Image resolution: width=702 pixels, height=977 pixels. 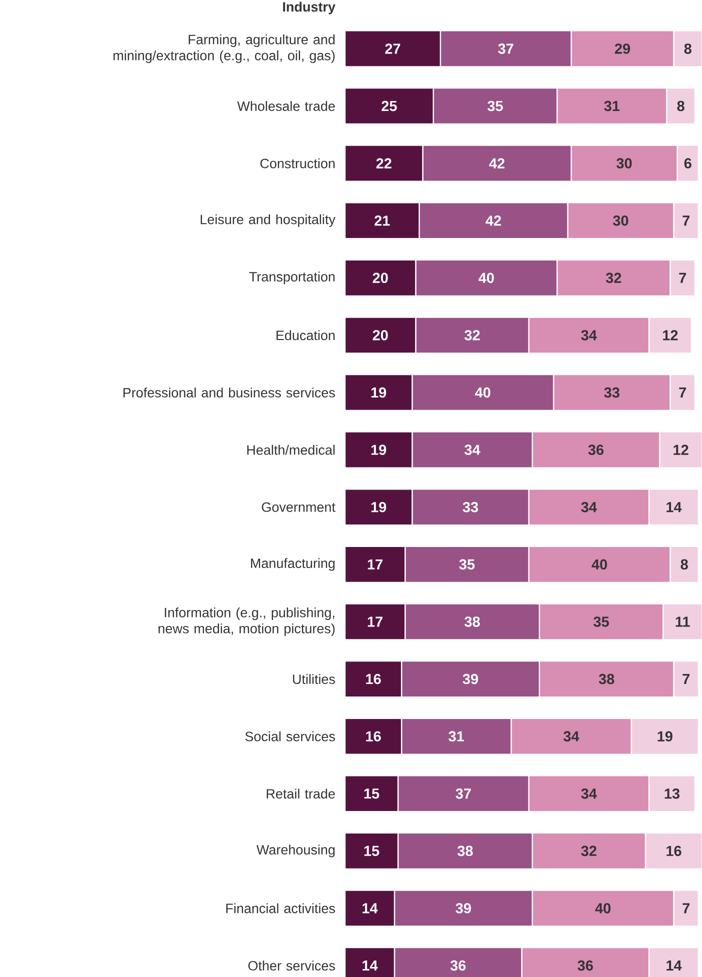 What do you see at coordinates (300, 793) in the screenshot?
I see `y-tick-label: Retail trade` at bounding box center [300, 793].